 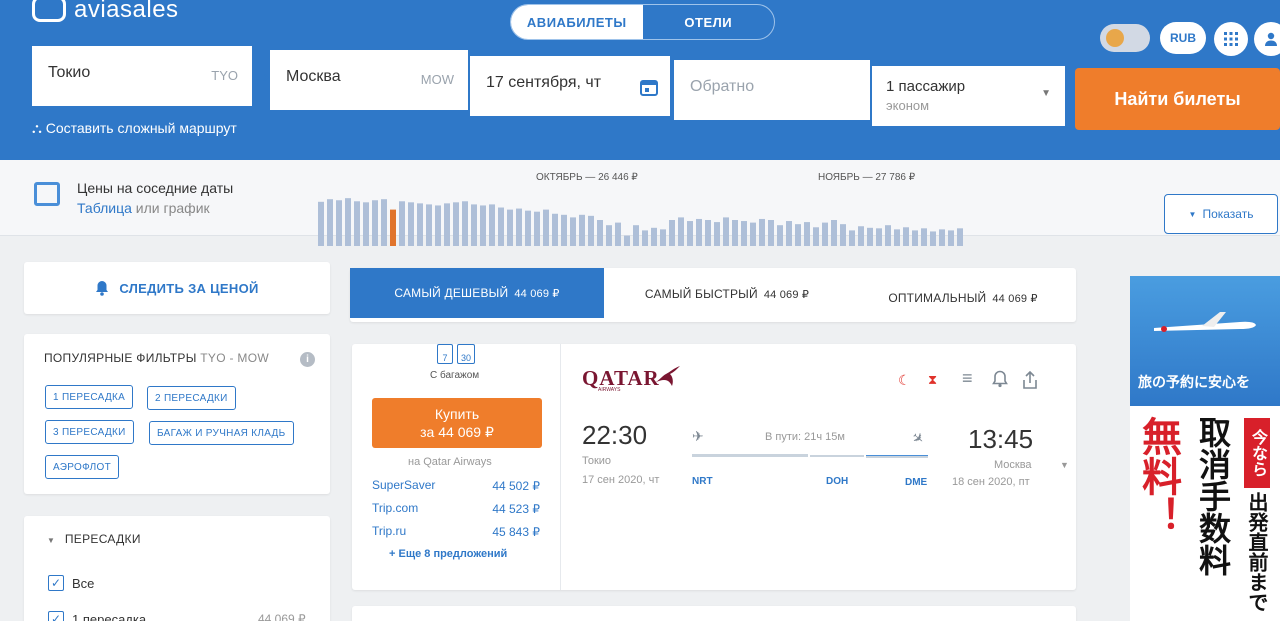 What do you see at coordinates (126, 11) in the screenshot?
I see `brand-logo: aviasales` at bounding box center [126, 11].